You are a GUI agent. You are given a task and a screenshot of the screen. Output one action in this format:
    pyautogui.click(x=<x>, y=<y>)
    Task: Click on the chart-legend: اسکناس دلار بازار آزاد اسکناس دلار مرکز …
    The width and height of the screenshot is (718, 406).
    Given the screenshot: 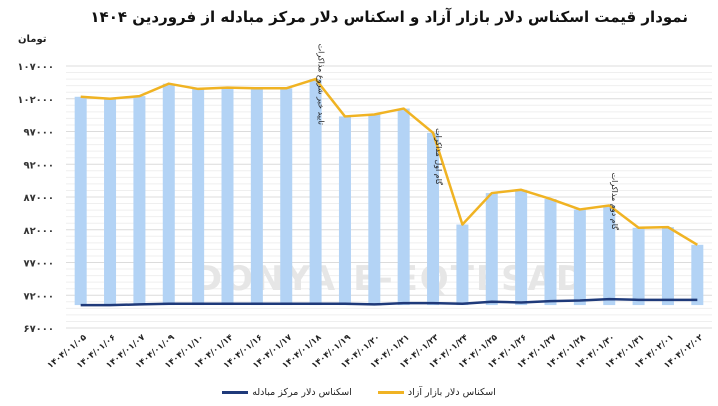 What is the action you would take?
    pyautogui.click(x=359, y=392)
    